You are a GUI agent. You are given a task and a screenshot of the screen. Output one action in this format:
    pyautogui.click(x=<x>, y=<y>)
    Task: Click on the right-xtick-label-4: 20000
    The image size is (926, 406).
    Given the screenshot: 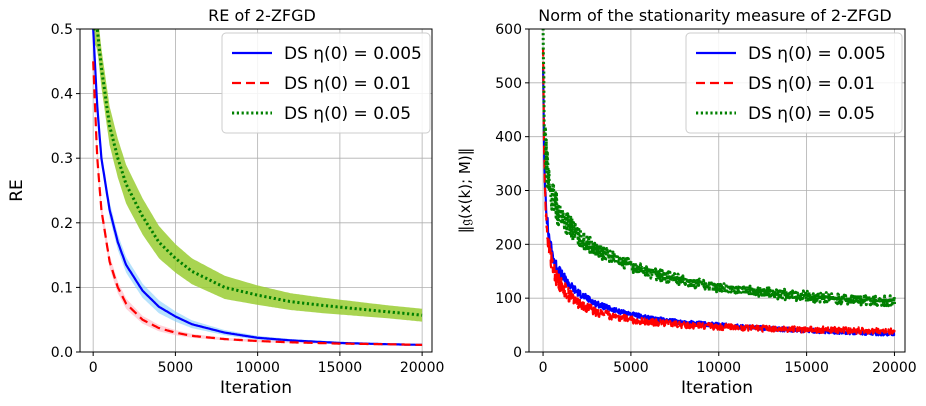 What is the action you would take?
    pyautogui.click(x=894, y=368)
    